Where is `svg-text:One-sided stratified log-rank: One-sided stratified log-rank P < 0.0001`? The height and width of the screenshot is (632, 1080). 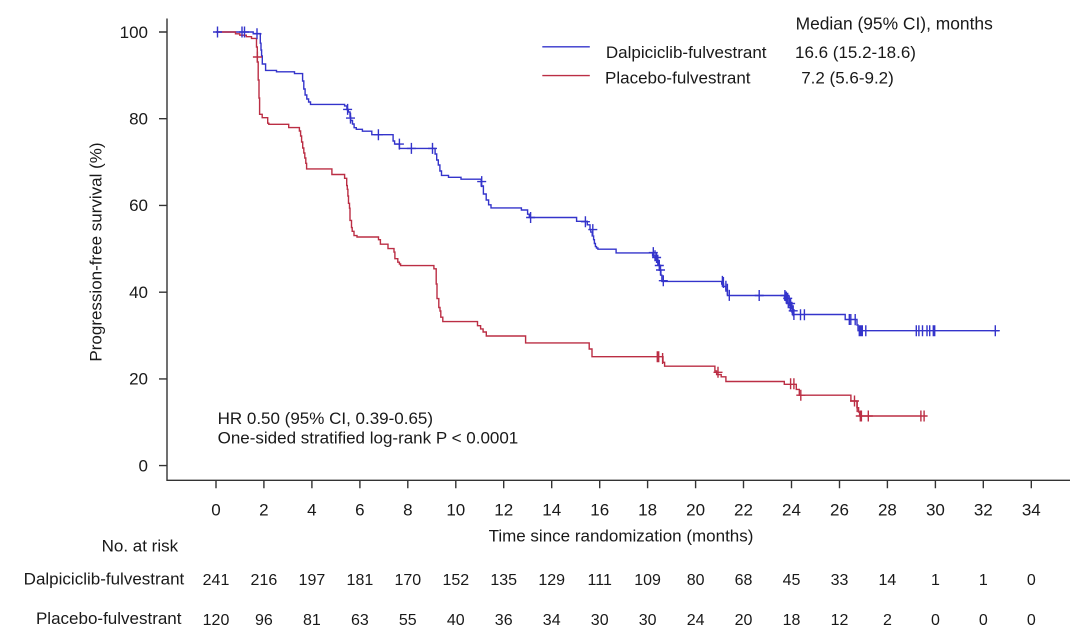 svg-text:One-sided stratified log-rank: One-sided stratified log-rank P < 0.0001 is located at coordinates (368, 438).